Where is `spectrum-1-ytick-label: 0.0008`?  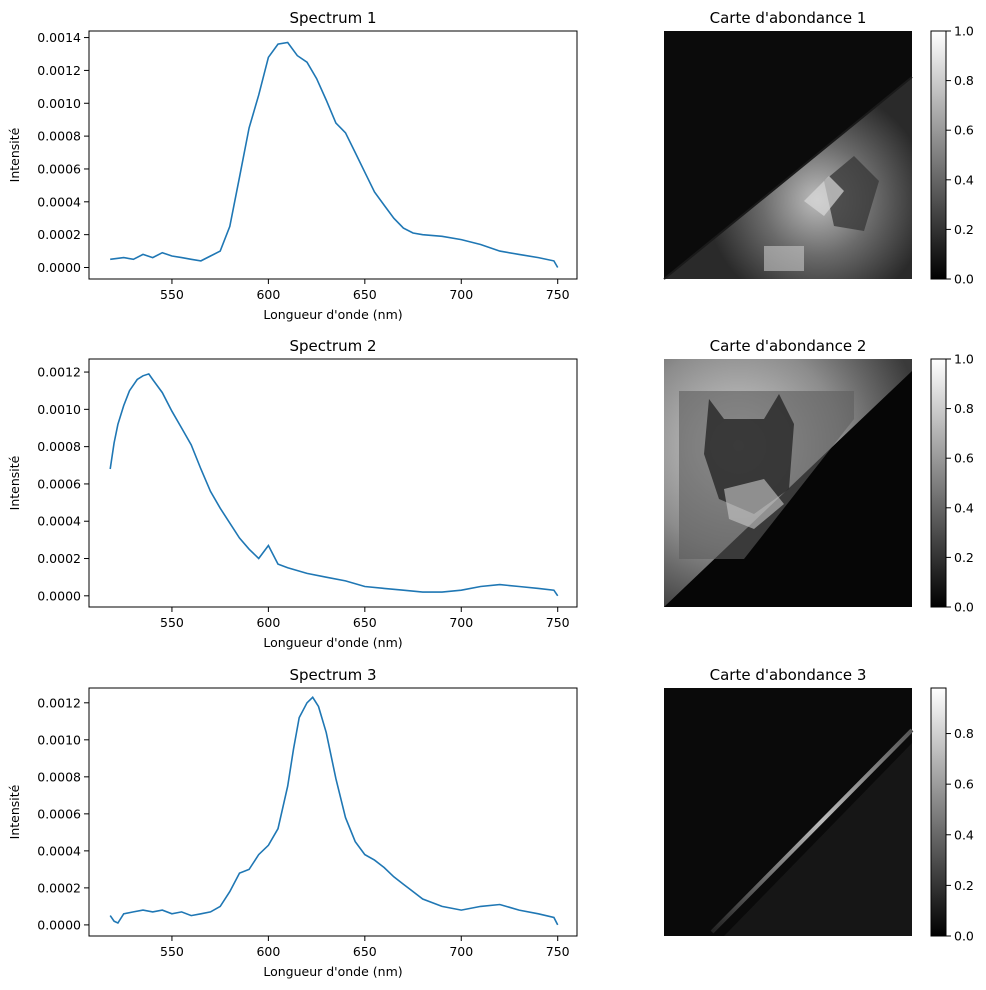 spectrum-1-ytick-label: 0.0008 is located at coordinates (59, 136).